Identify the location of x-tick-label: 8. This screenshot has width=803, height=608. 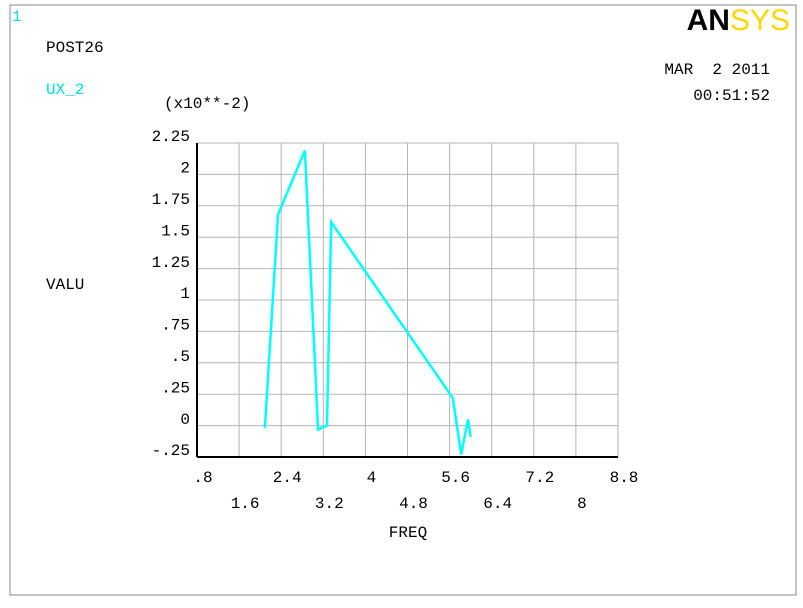
(582, 504).